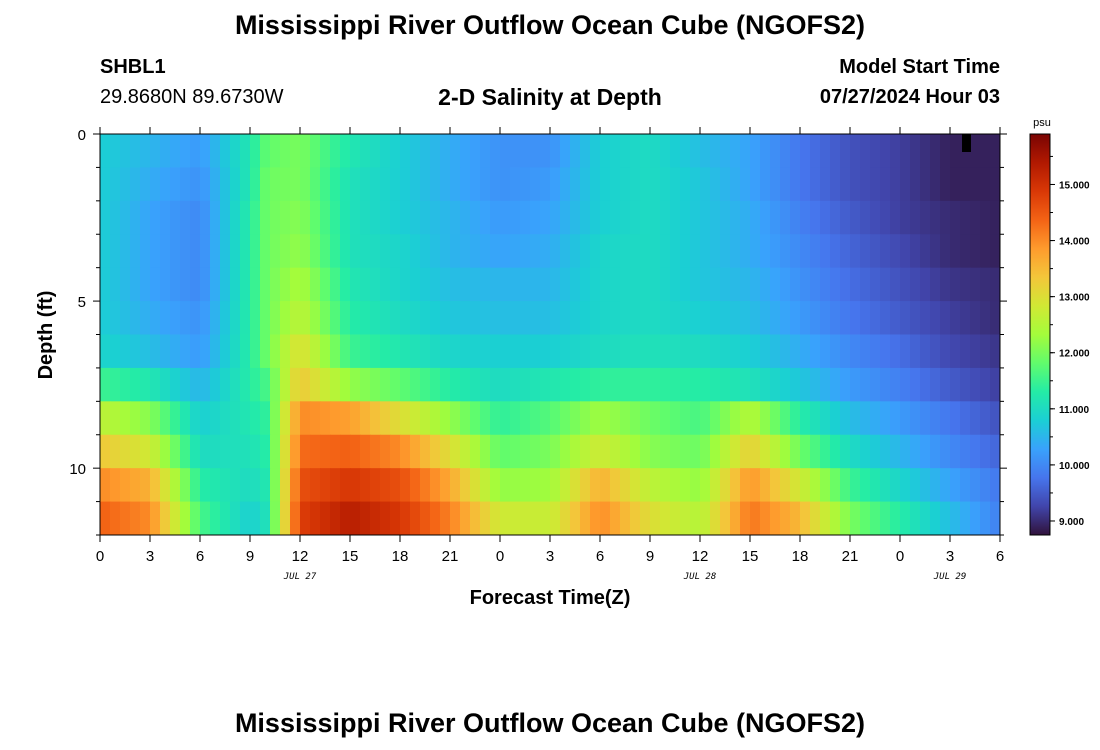 The width and height of the screenshot is (1100, 750). I want to click on colorbar-tick-label: 13.000, so click(1074, 298).